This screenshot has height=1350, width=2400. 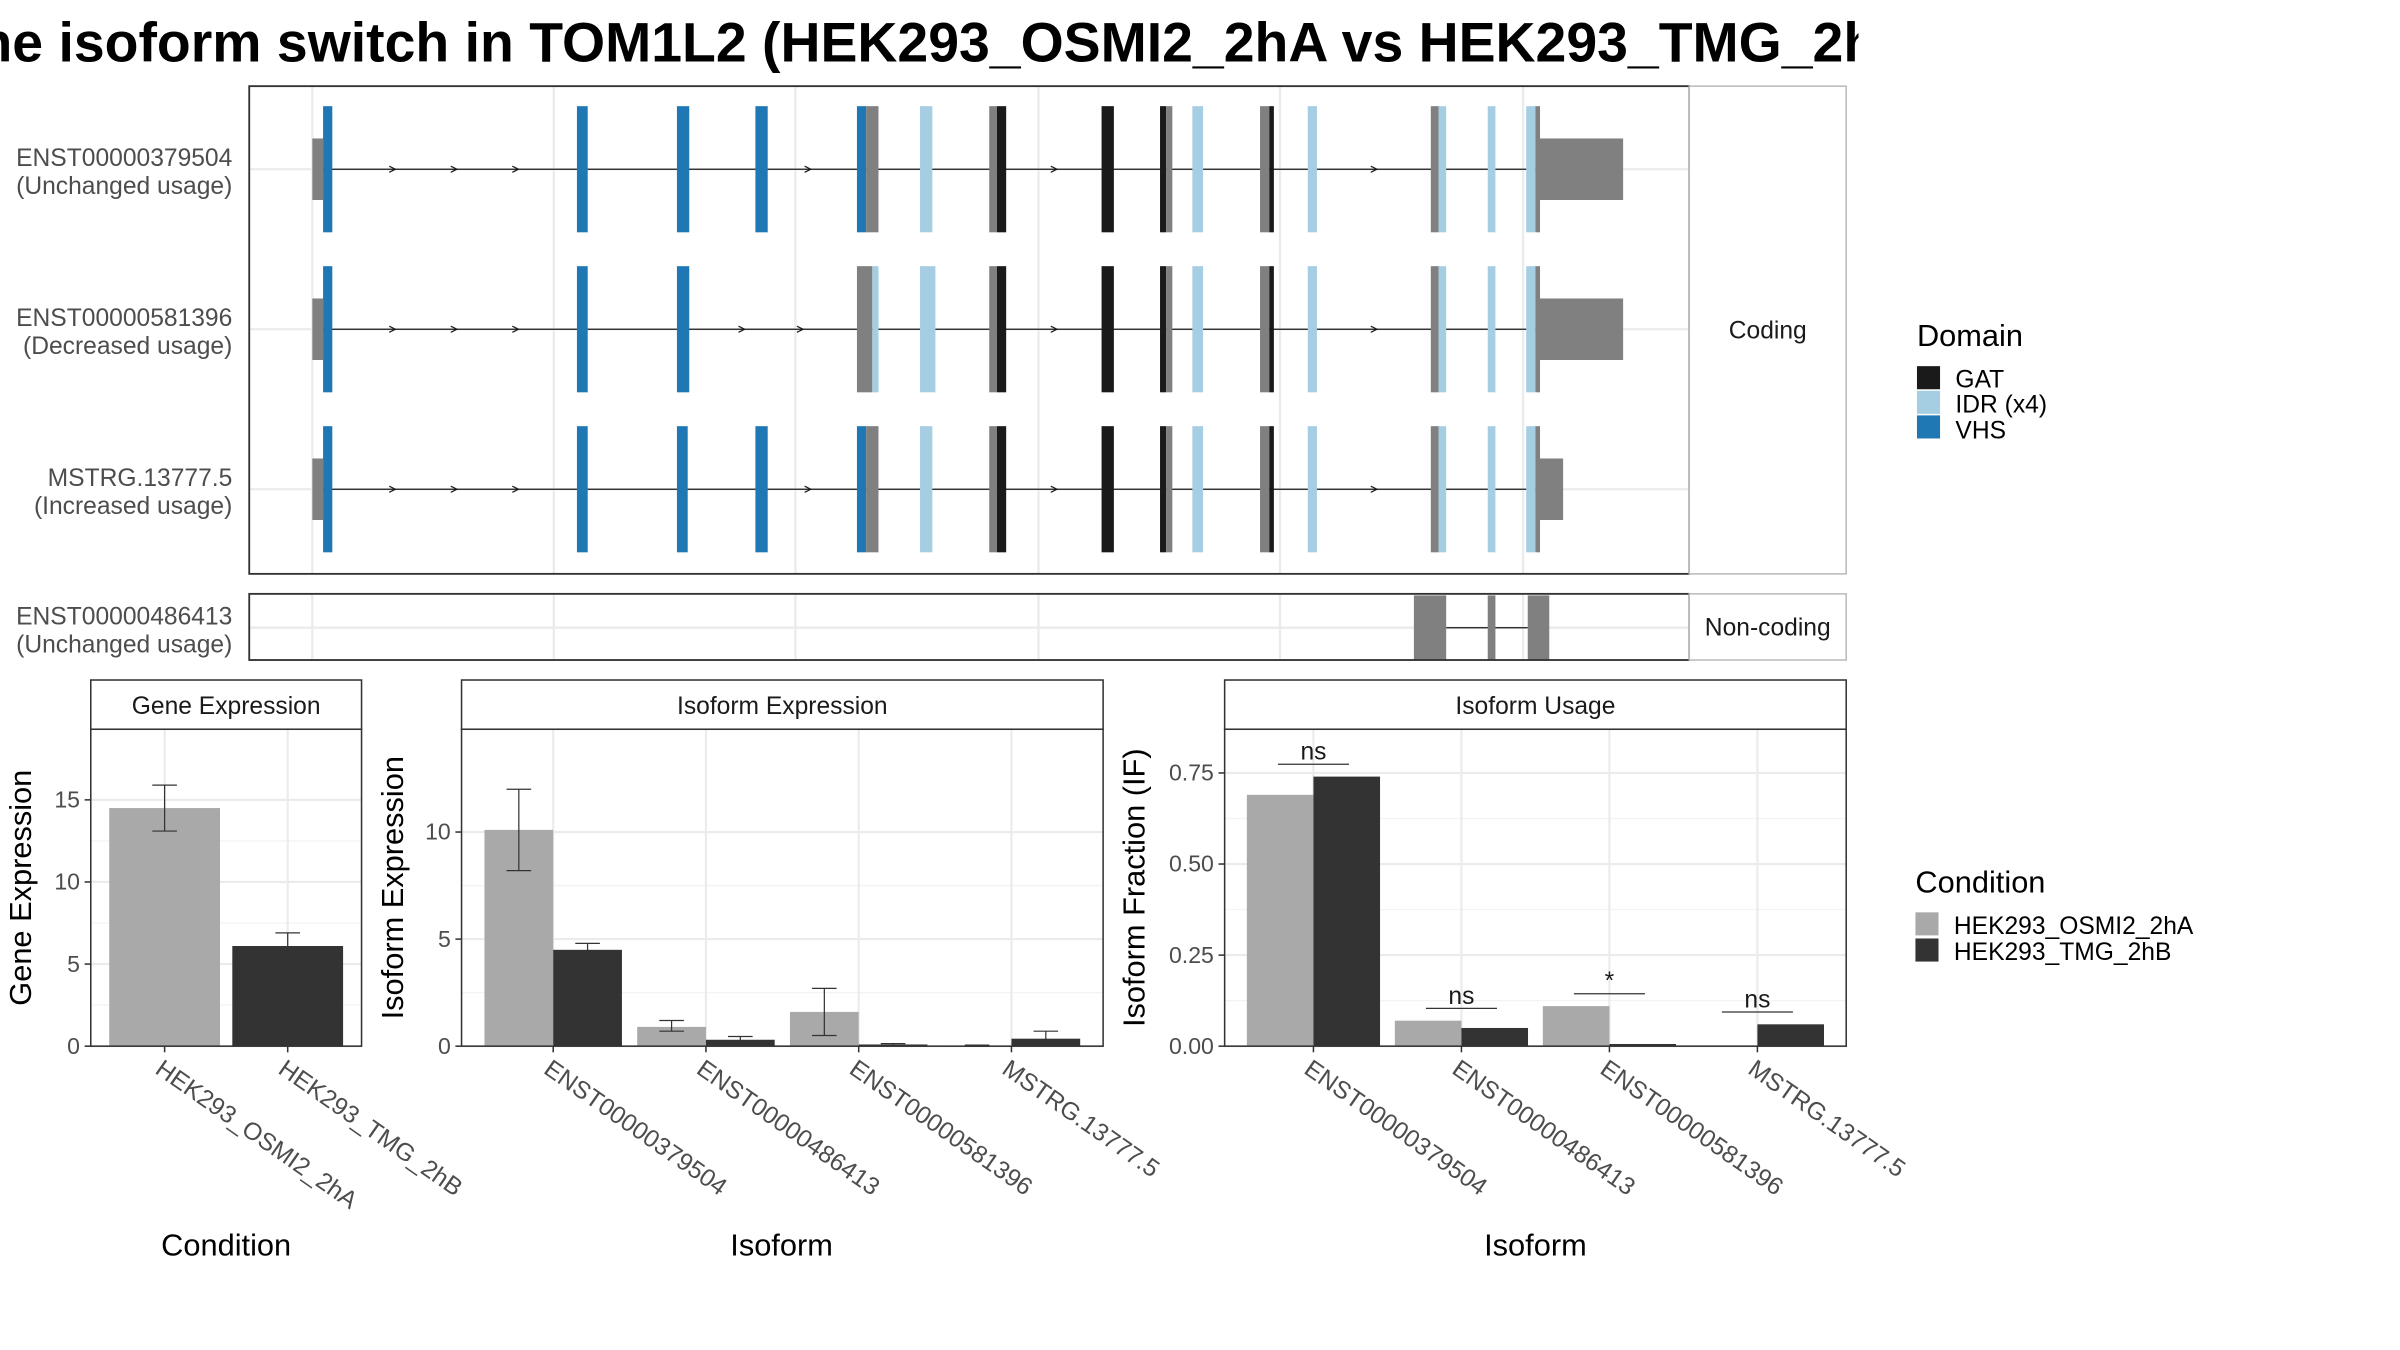 What do you see at coordinates (1767, 330) in the screenshot?
I see `facet-strip-coding: Coding` at bounding box center [1767, 330].